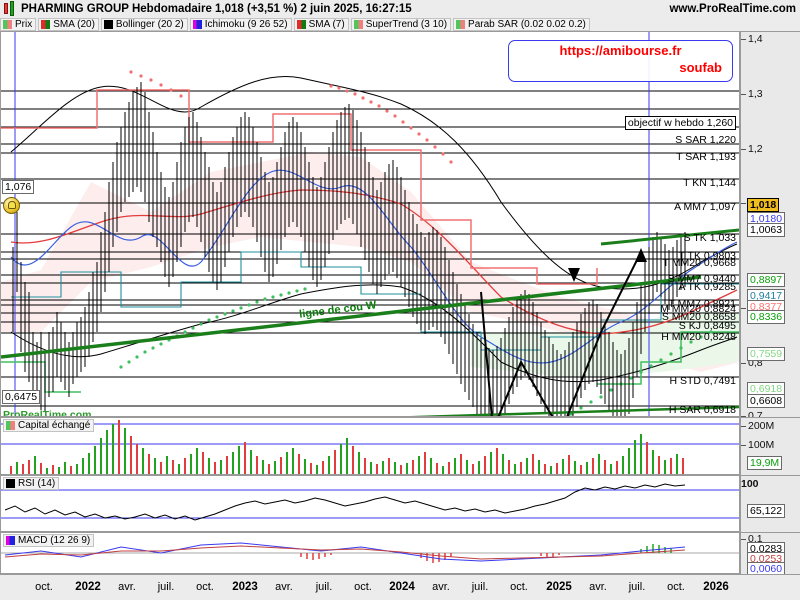 The height and width of the screenshot is (600, 800). I want to click on legend-item-sma20: SMA (20), so click(68, 24).